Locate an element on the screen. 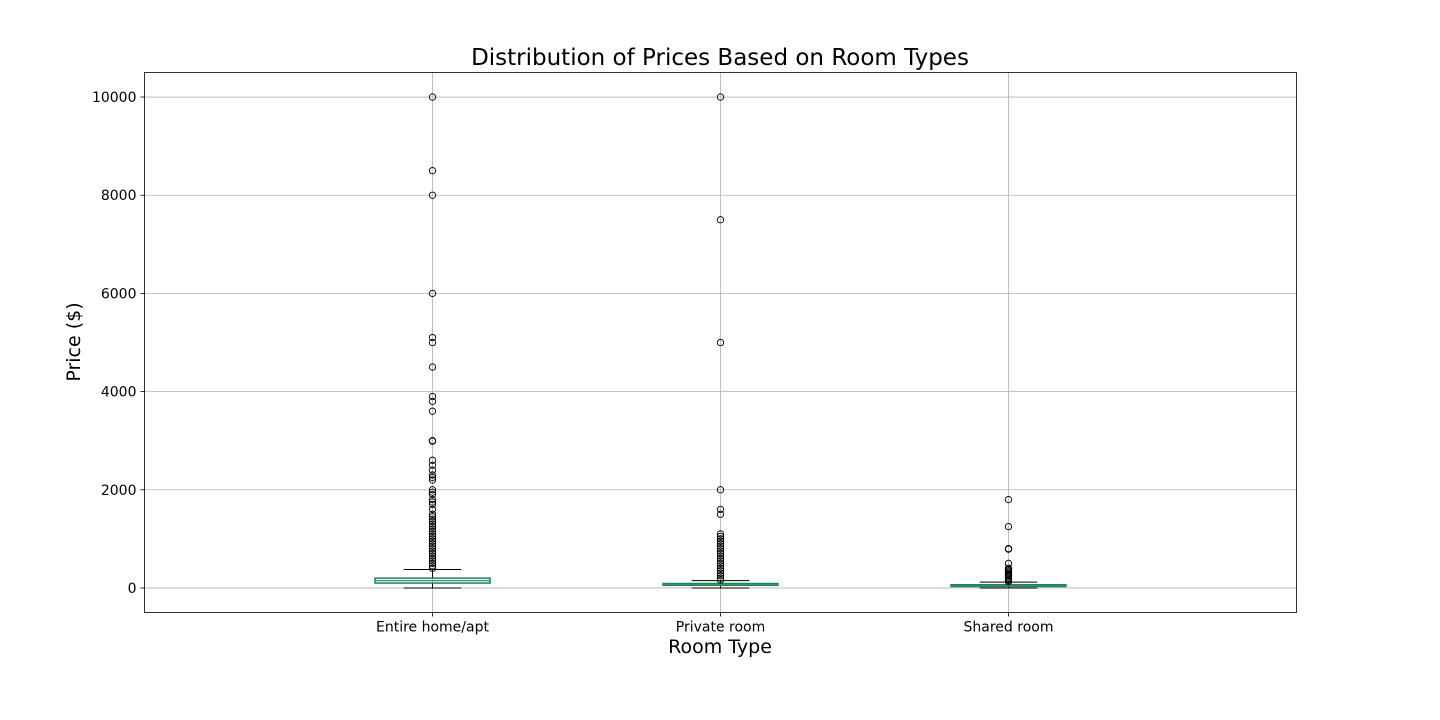 This screenshot has height=720, width=1440. box-private-room is located at coordinates (720, 341).